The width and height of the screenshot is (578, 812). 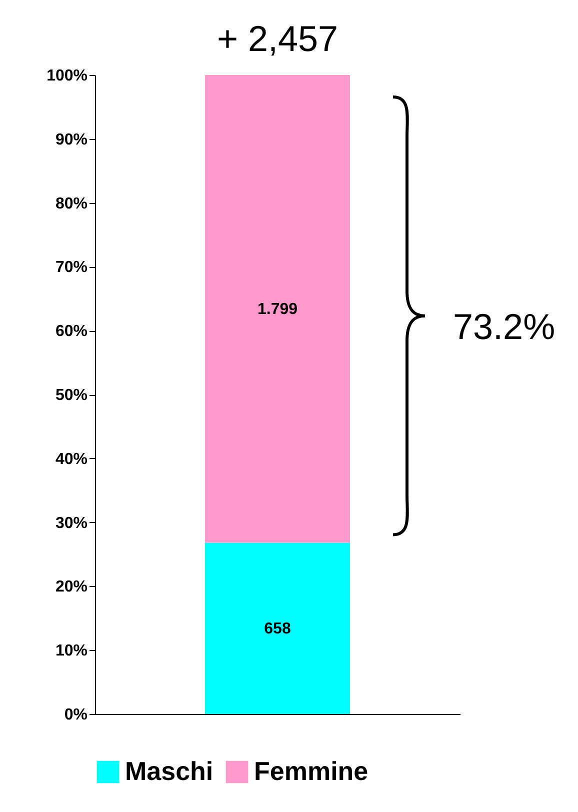 I want to click on legend-label: Maschi, so click(x=169, y=771).